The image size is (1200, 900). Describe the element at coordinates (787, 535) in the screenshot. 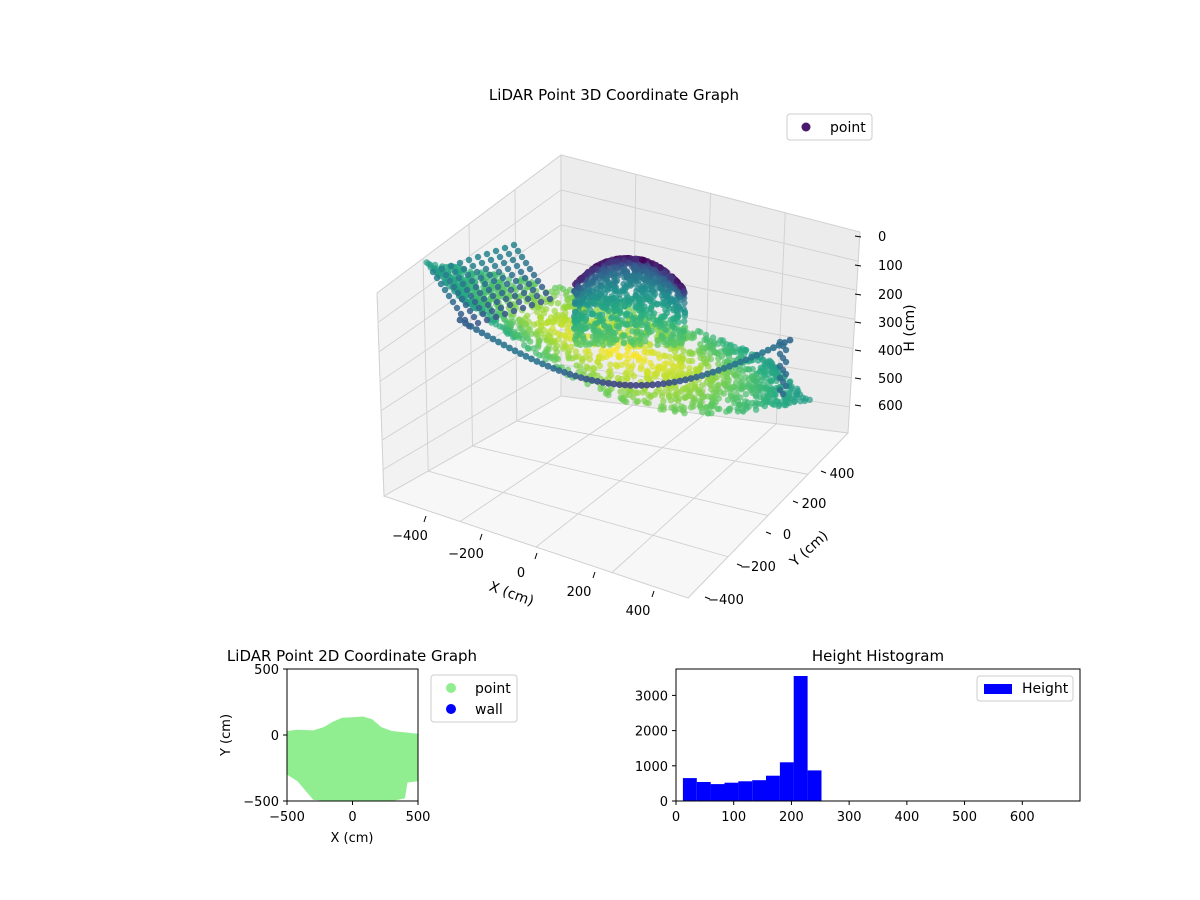

I see `y-tick-label-3d: 0` at that location.